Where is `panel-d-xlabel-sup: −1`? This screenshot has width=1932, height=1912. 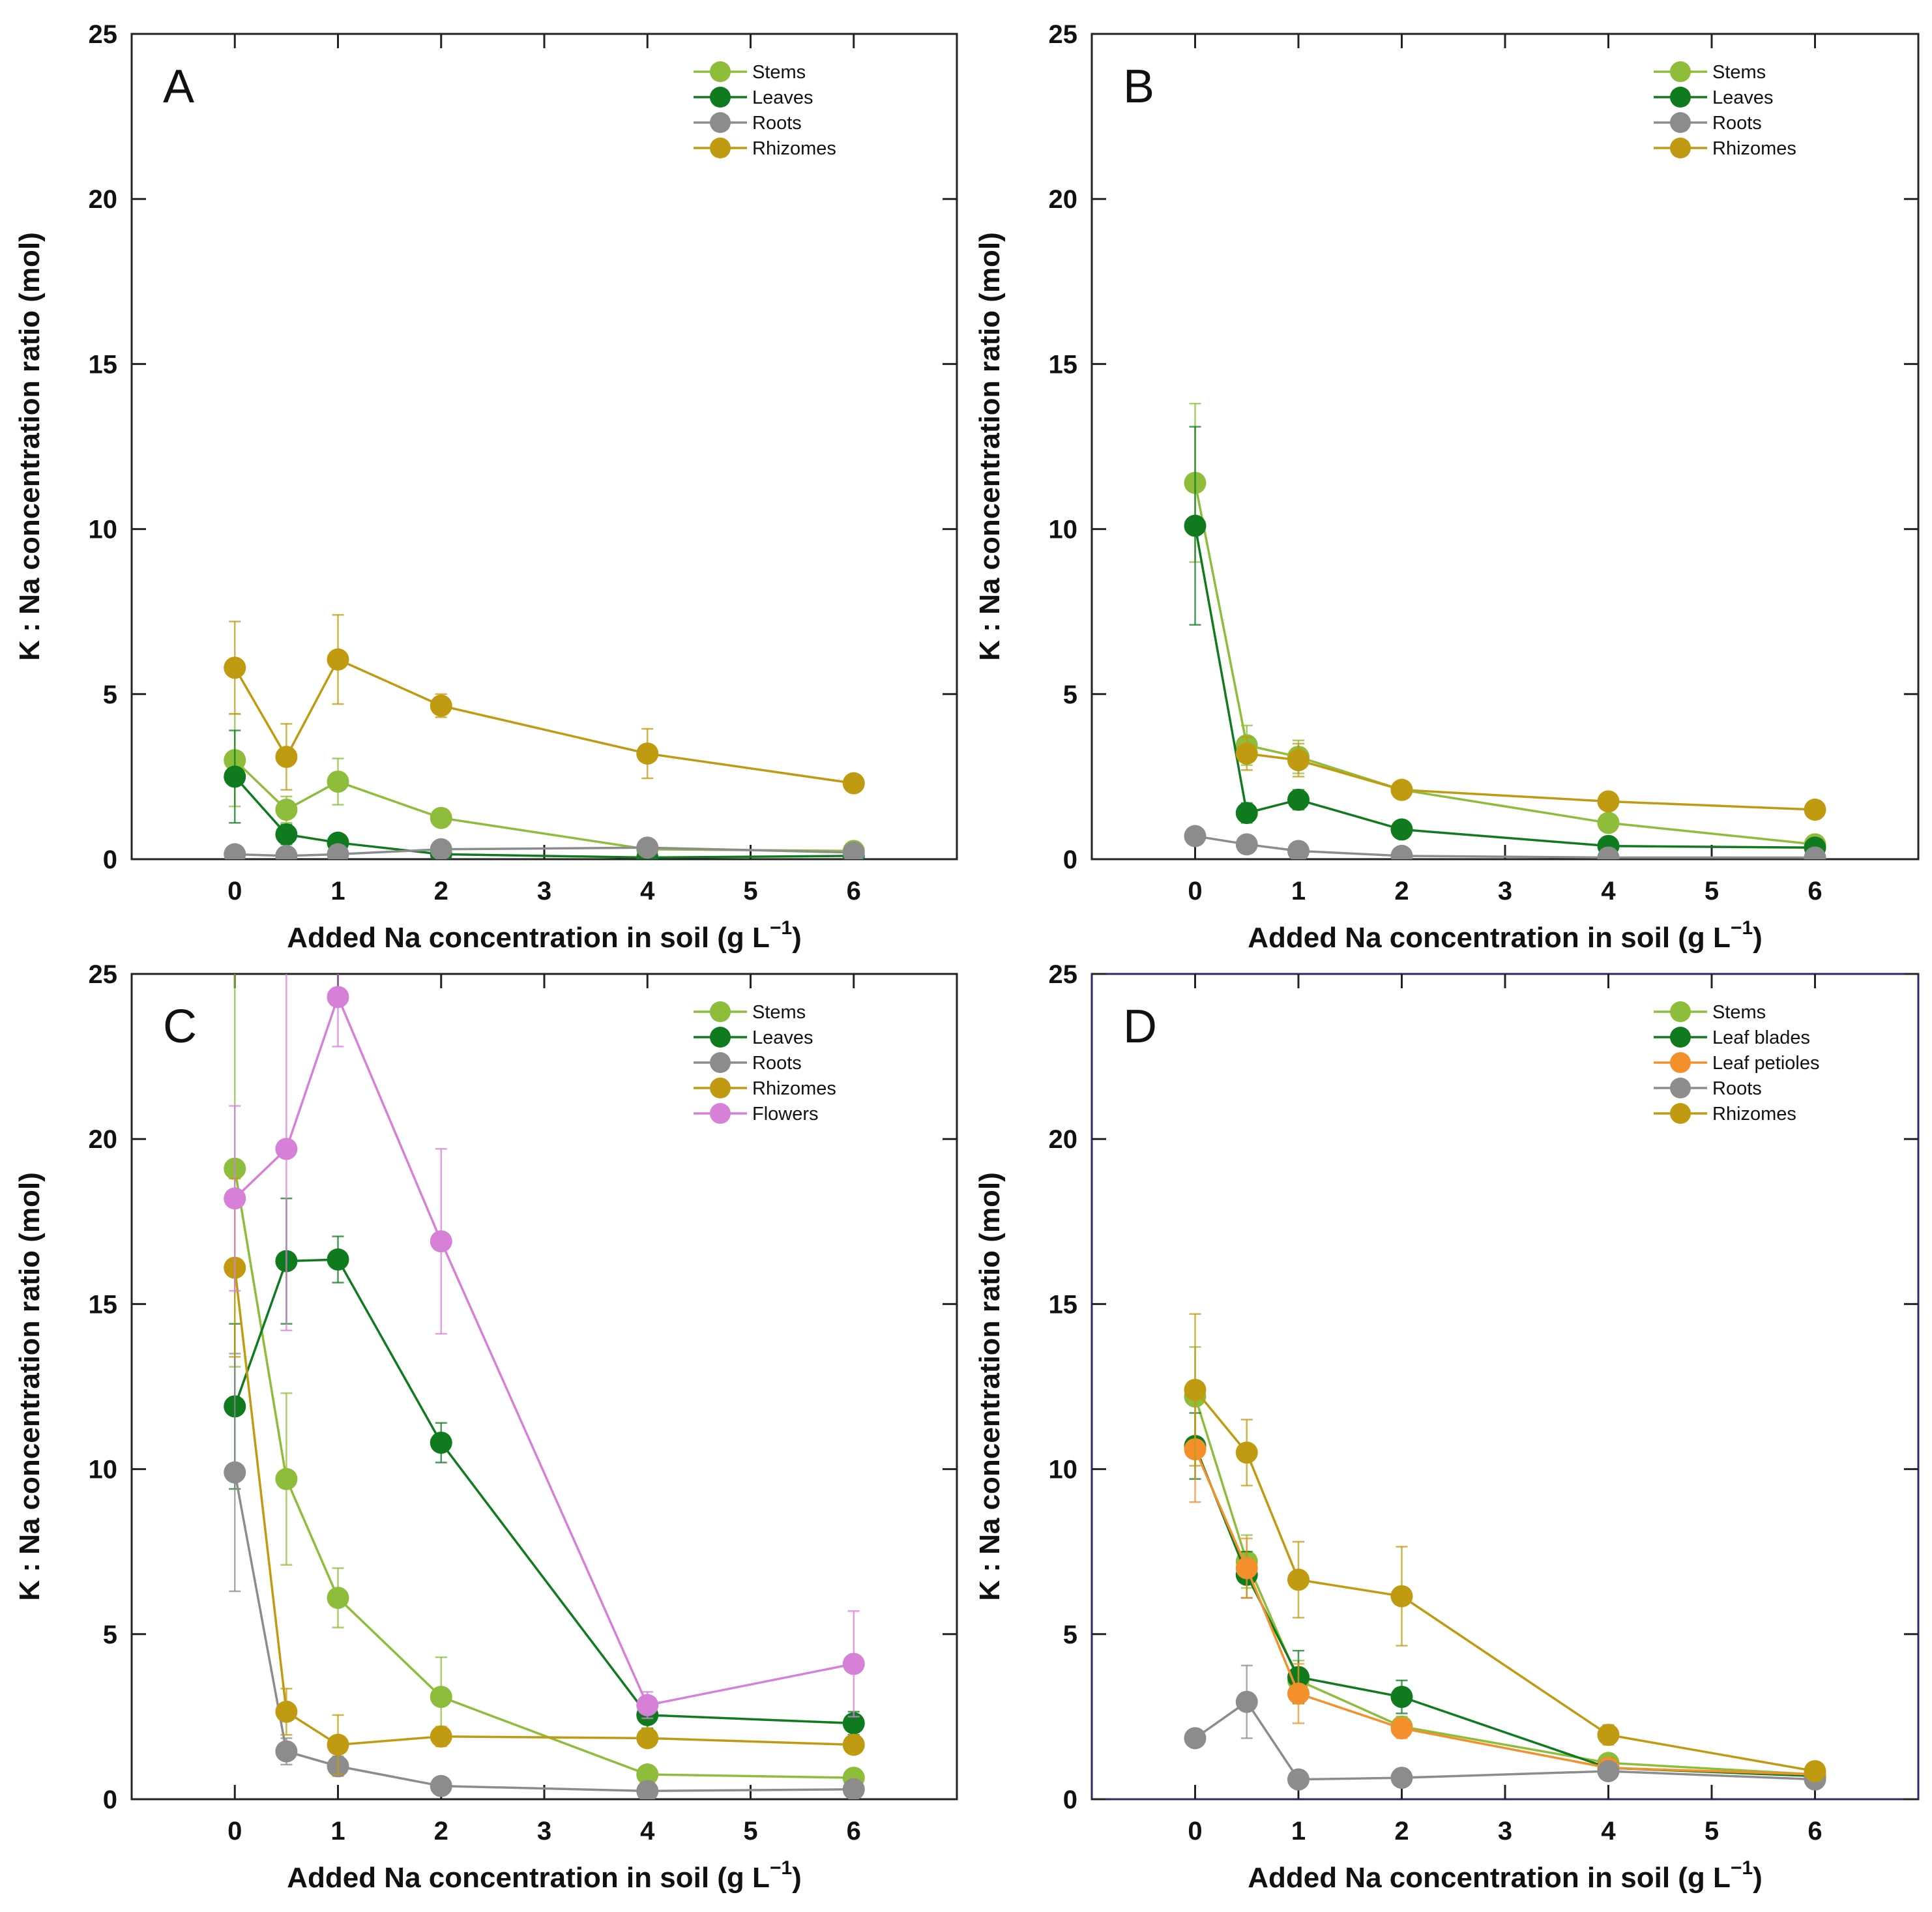 panel-d-xlabel-sup: −1 is located at coordinates (1742, 1868).